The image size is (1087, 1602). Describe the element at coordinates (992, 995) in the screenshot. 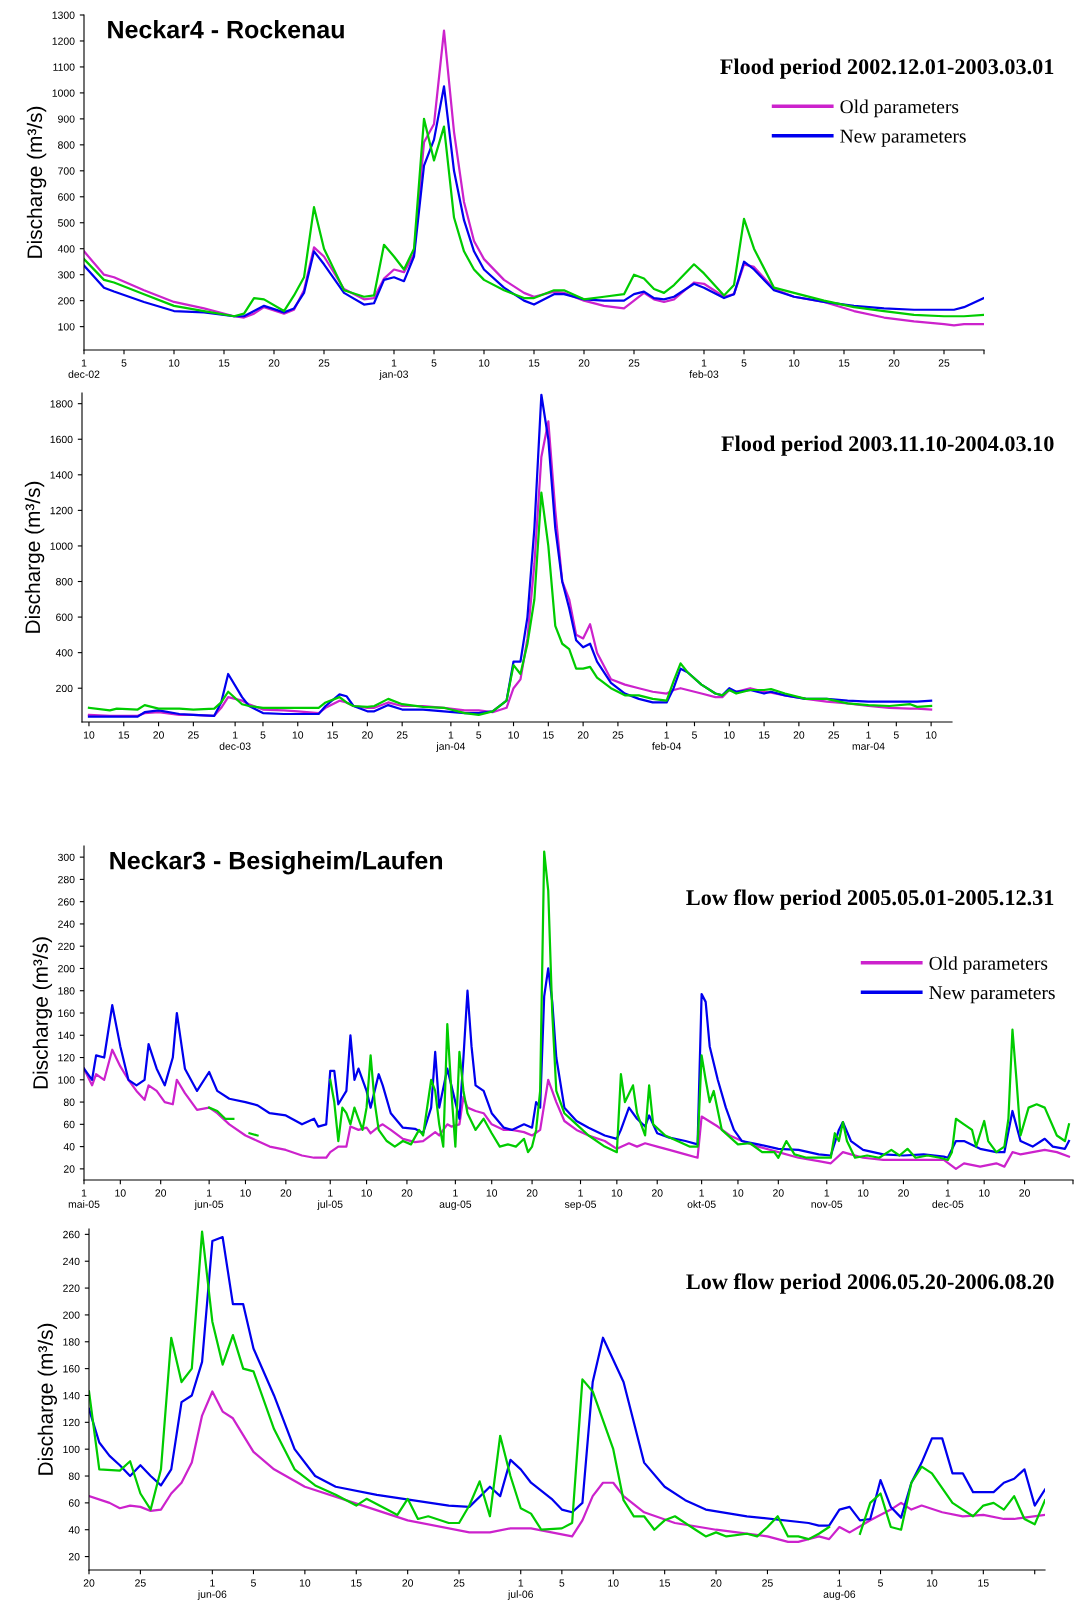

I see `legend-label: New parameters` at that location.